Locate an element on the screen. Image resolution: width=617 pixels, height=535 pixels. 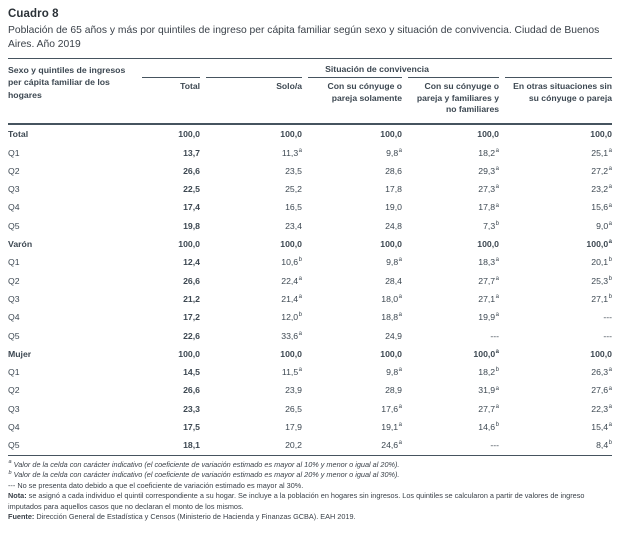
value-cell: 9,0a is located at coordinates (604, 225).